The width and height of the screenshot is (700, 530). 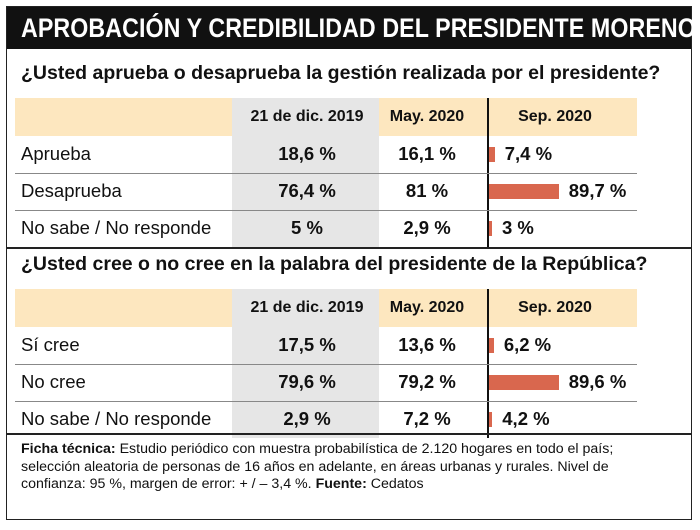 I want to click on section-separator, so click(x=349, y=248).